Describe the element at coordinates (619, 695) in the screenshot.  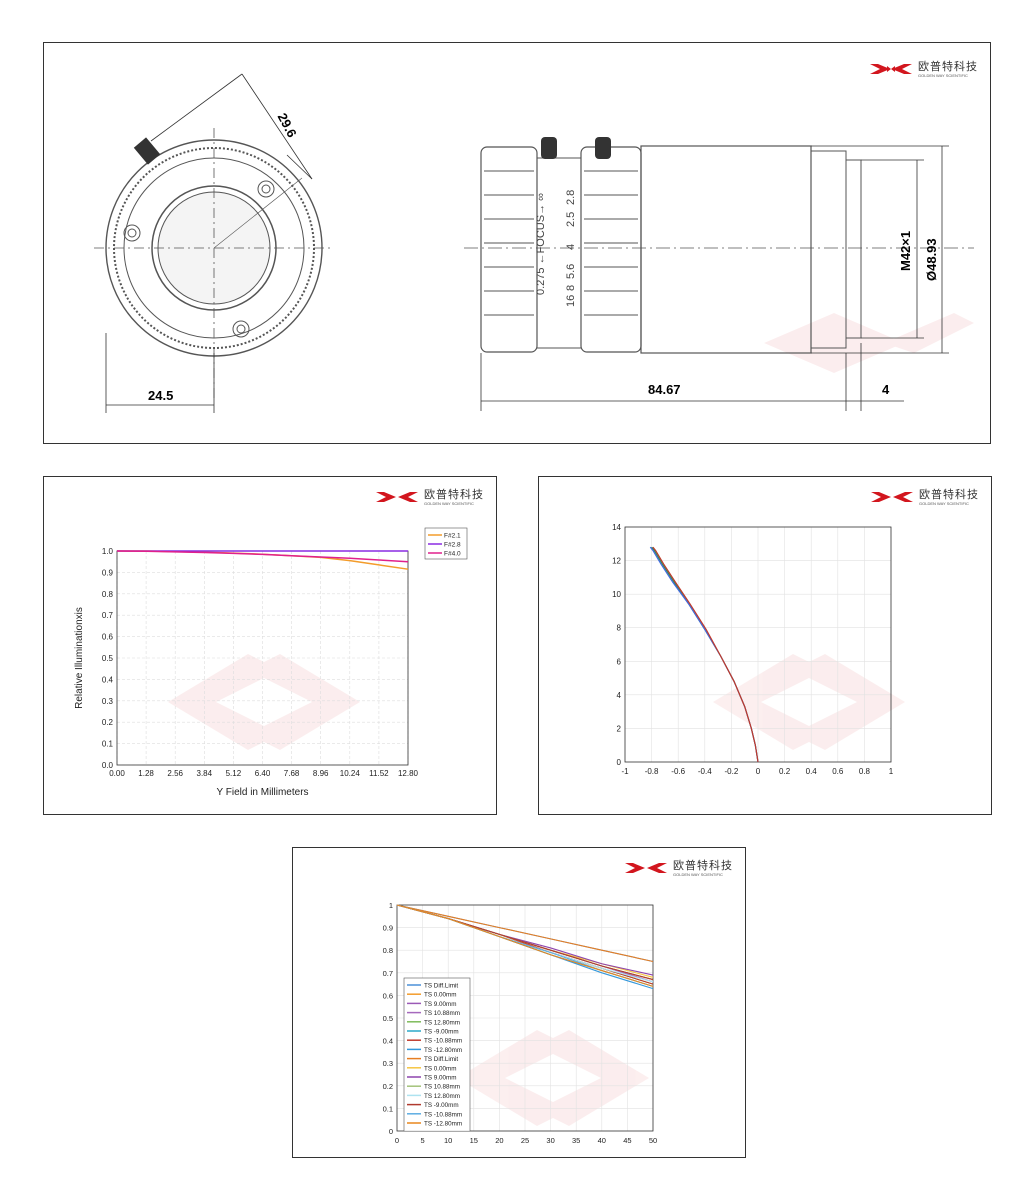
I see `y-tick-label: 4` at that location.